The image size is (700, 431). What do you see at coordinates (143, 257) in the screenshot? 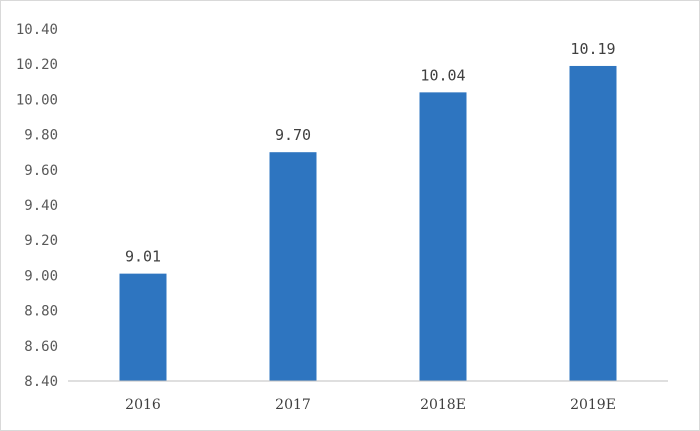
I see `data-label: 9.01` at bounding box center [143, 257].